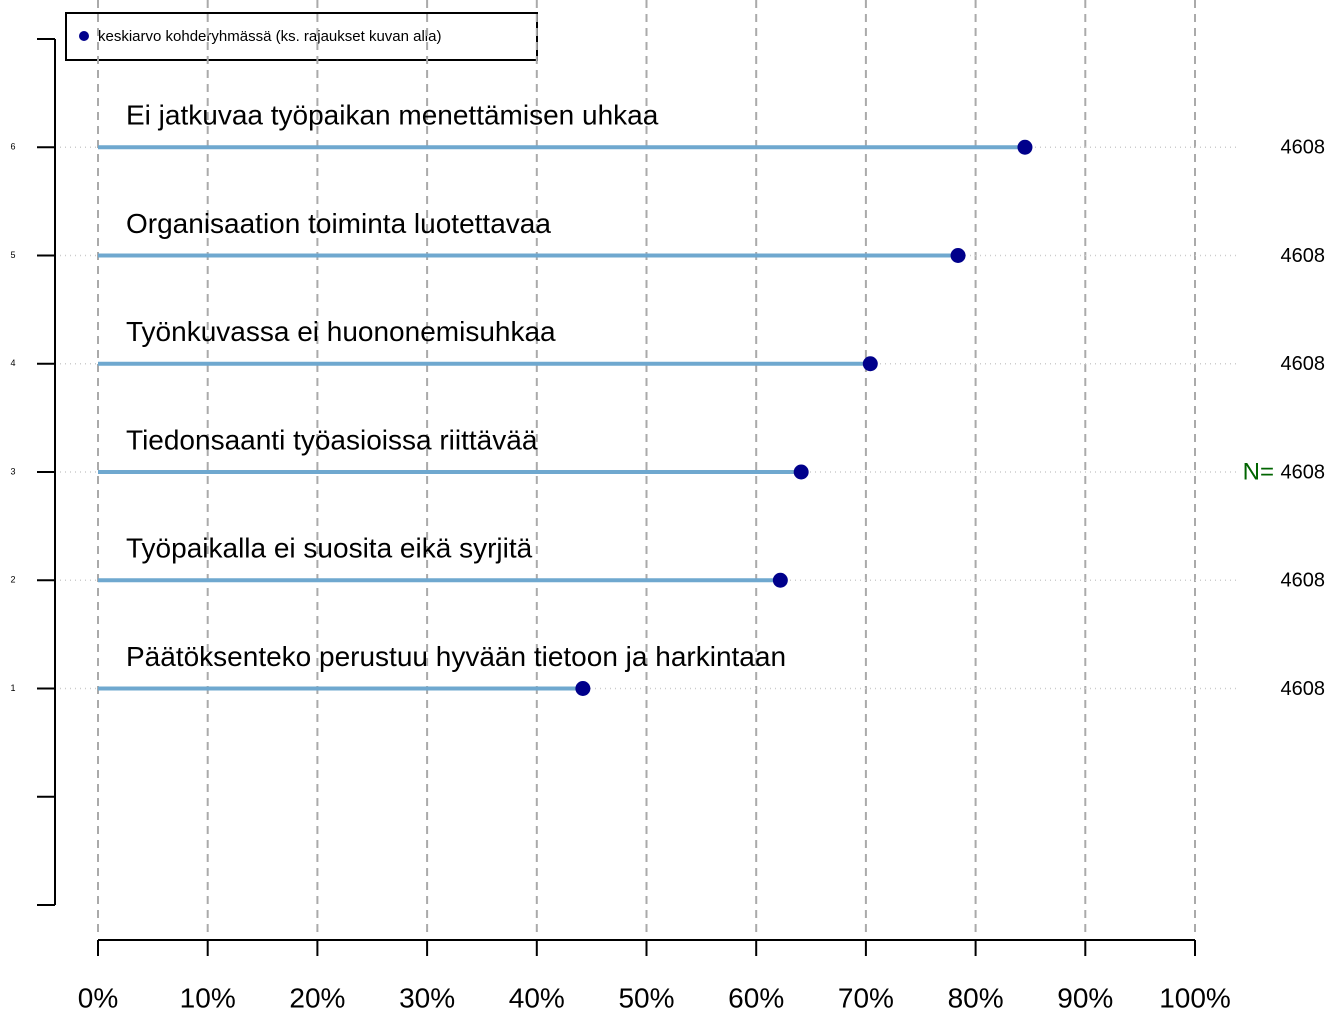 This screenshot has width=1343, height=1014. Describe the element at coordinates (332, 439) in the screenshot. I see `category-label: Tiedonsaanti työasioissa riittävää` at that location.